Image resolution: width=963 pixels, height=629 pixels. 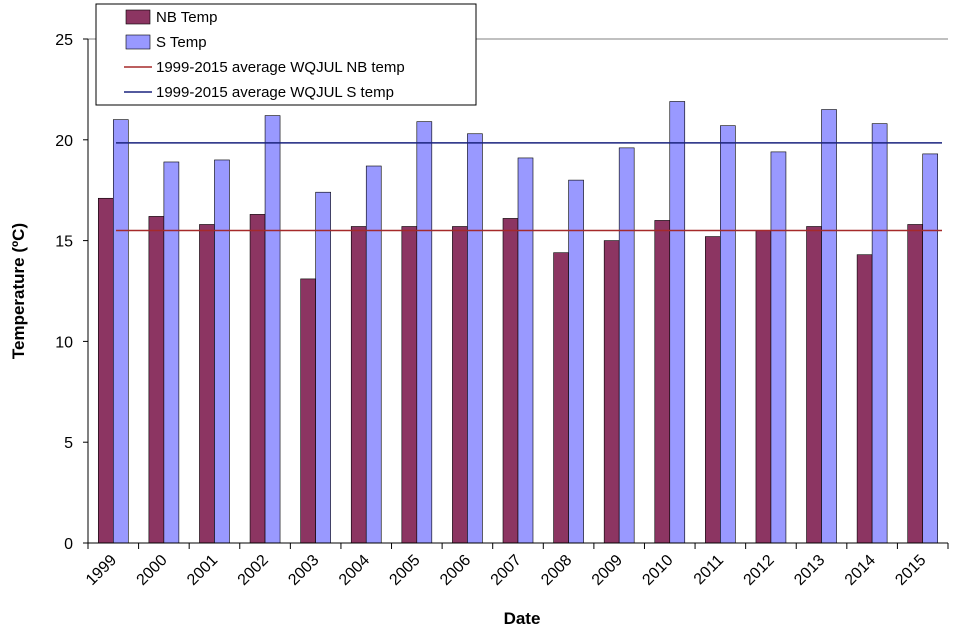 What do you see at coordinates (455, 570) in the screenshot?
I see `x-tick-label: 2006` at bounding box center [455, 570].